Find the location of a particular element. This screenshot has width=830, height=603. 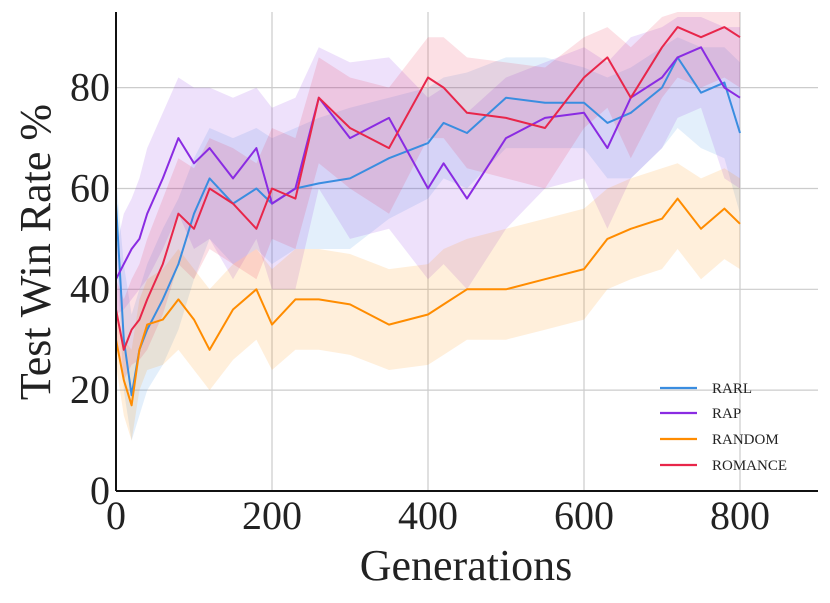

x-tick-label: 400 is located at coordinates (428, 515).